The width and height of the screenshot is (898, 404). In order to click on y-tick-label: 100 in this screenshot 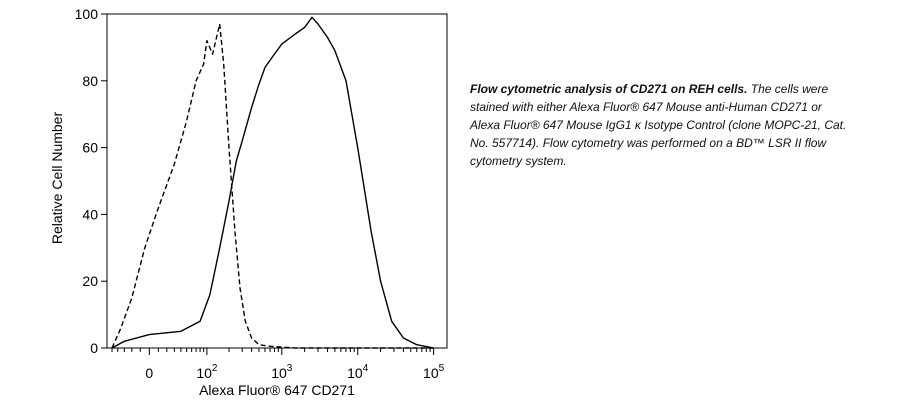, I will do `click(87, 14)`.